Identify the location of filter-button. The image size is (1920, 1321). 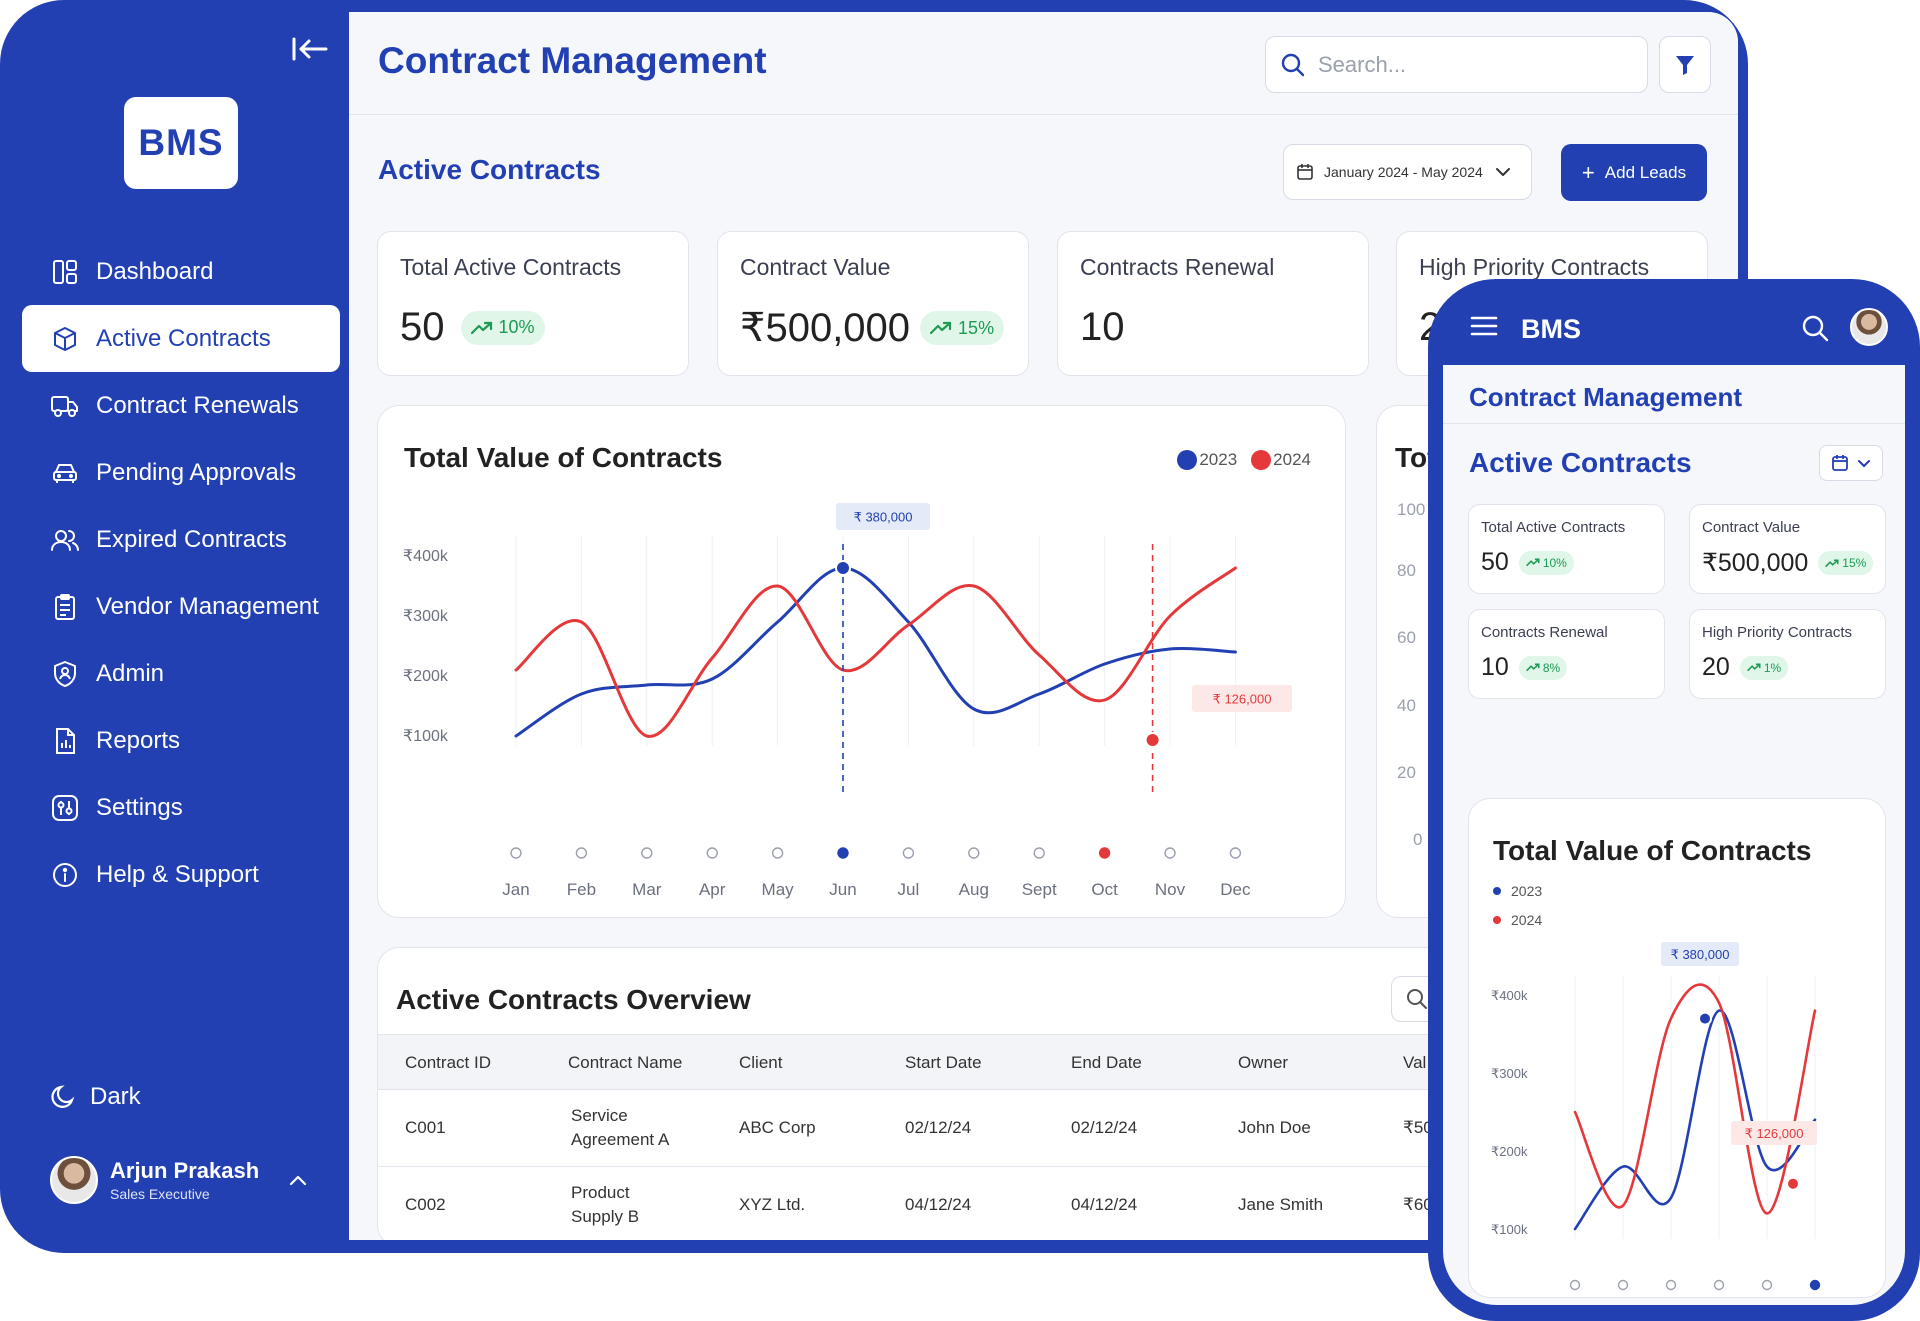
(1685, 64).